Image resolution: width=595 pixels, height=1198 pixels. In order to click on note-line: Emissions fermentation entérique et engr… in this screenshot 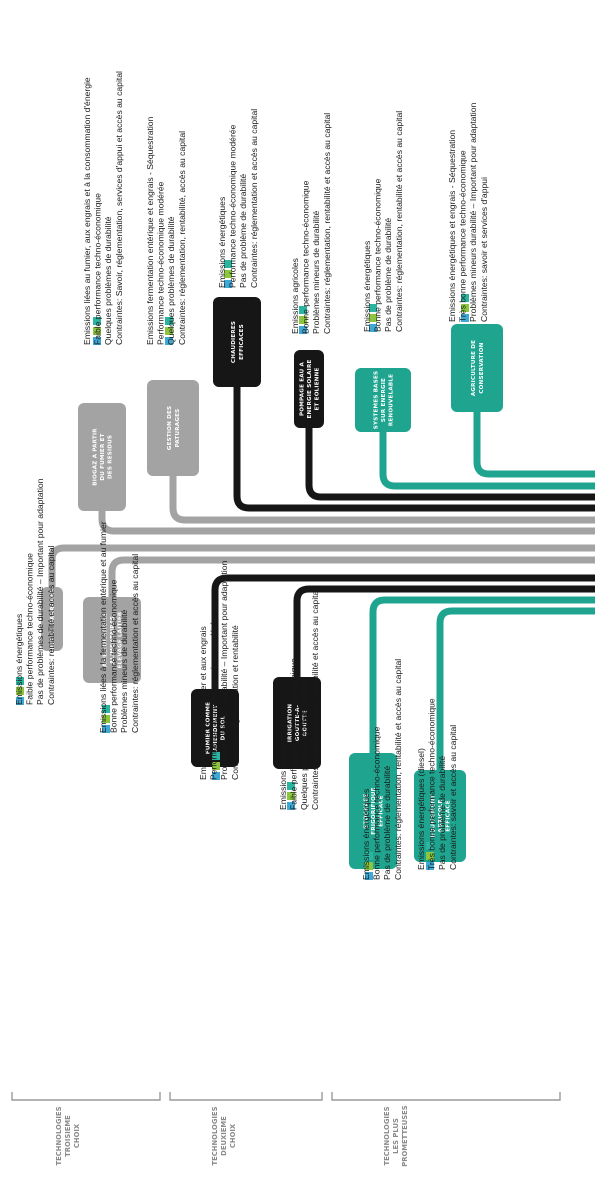, I will do `click(150, 230)`.